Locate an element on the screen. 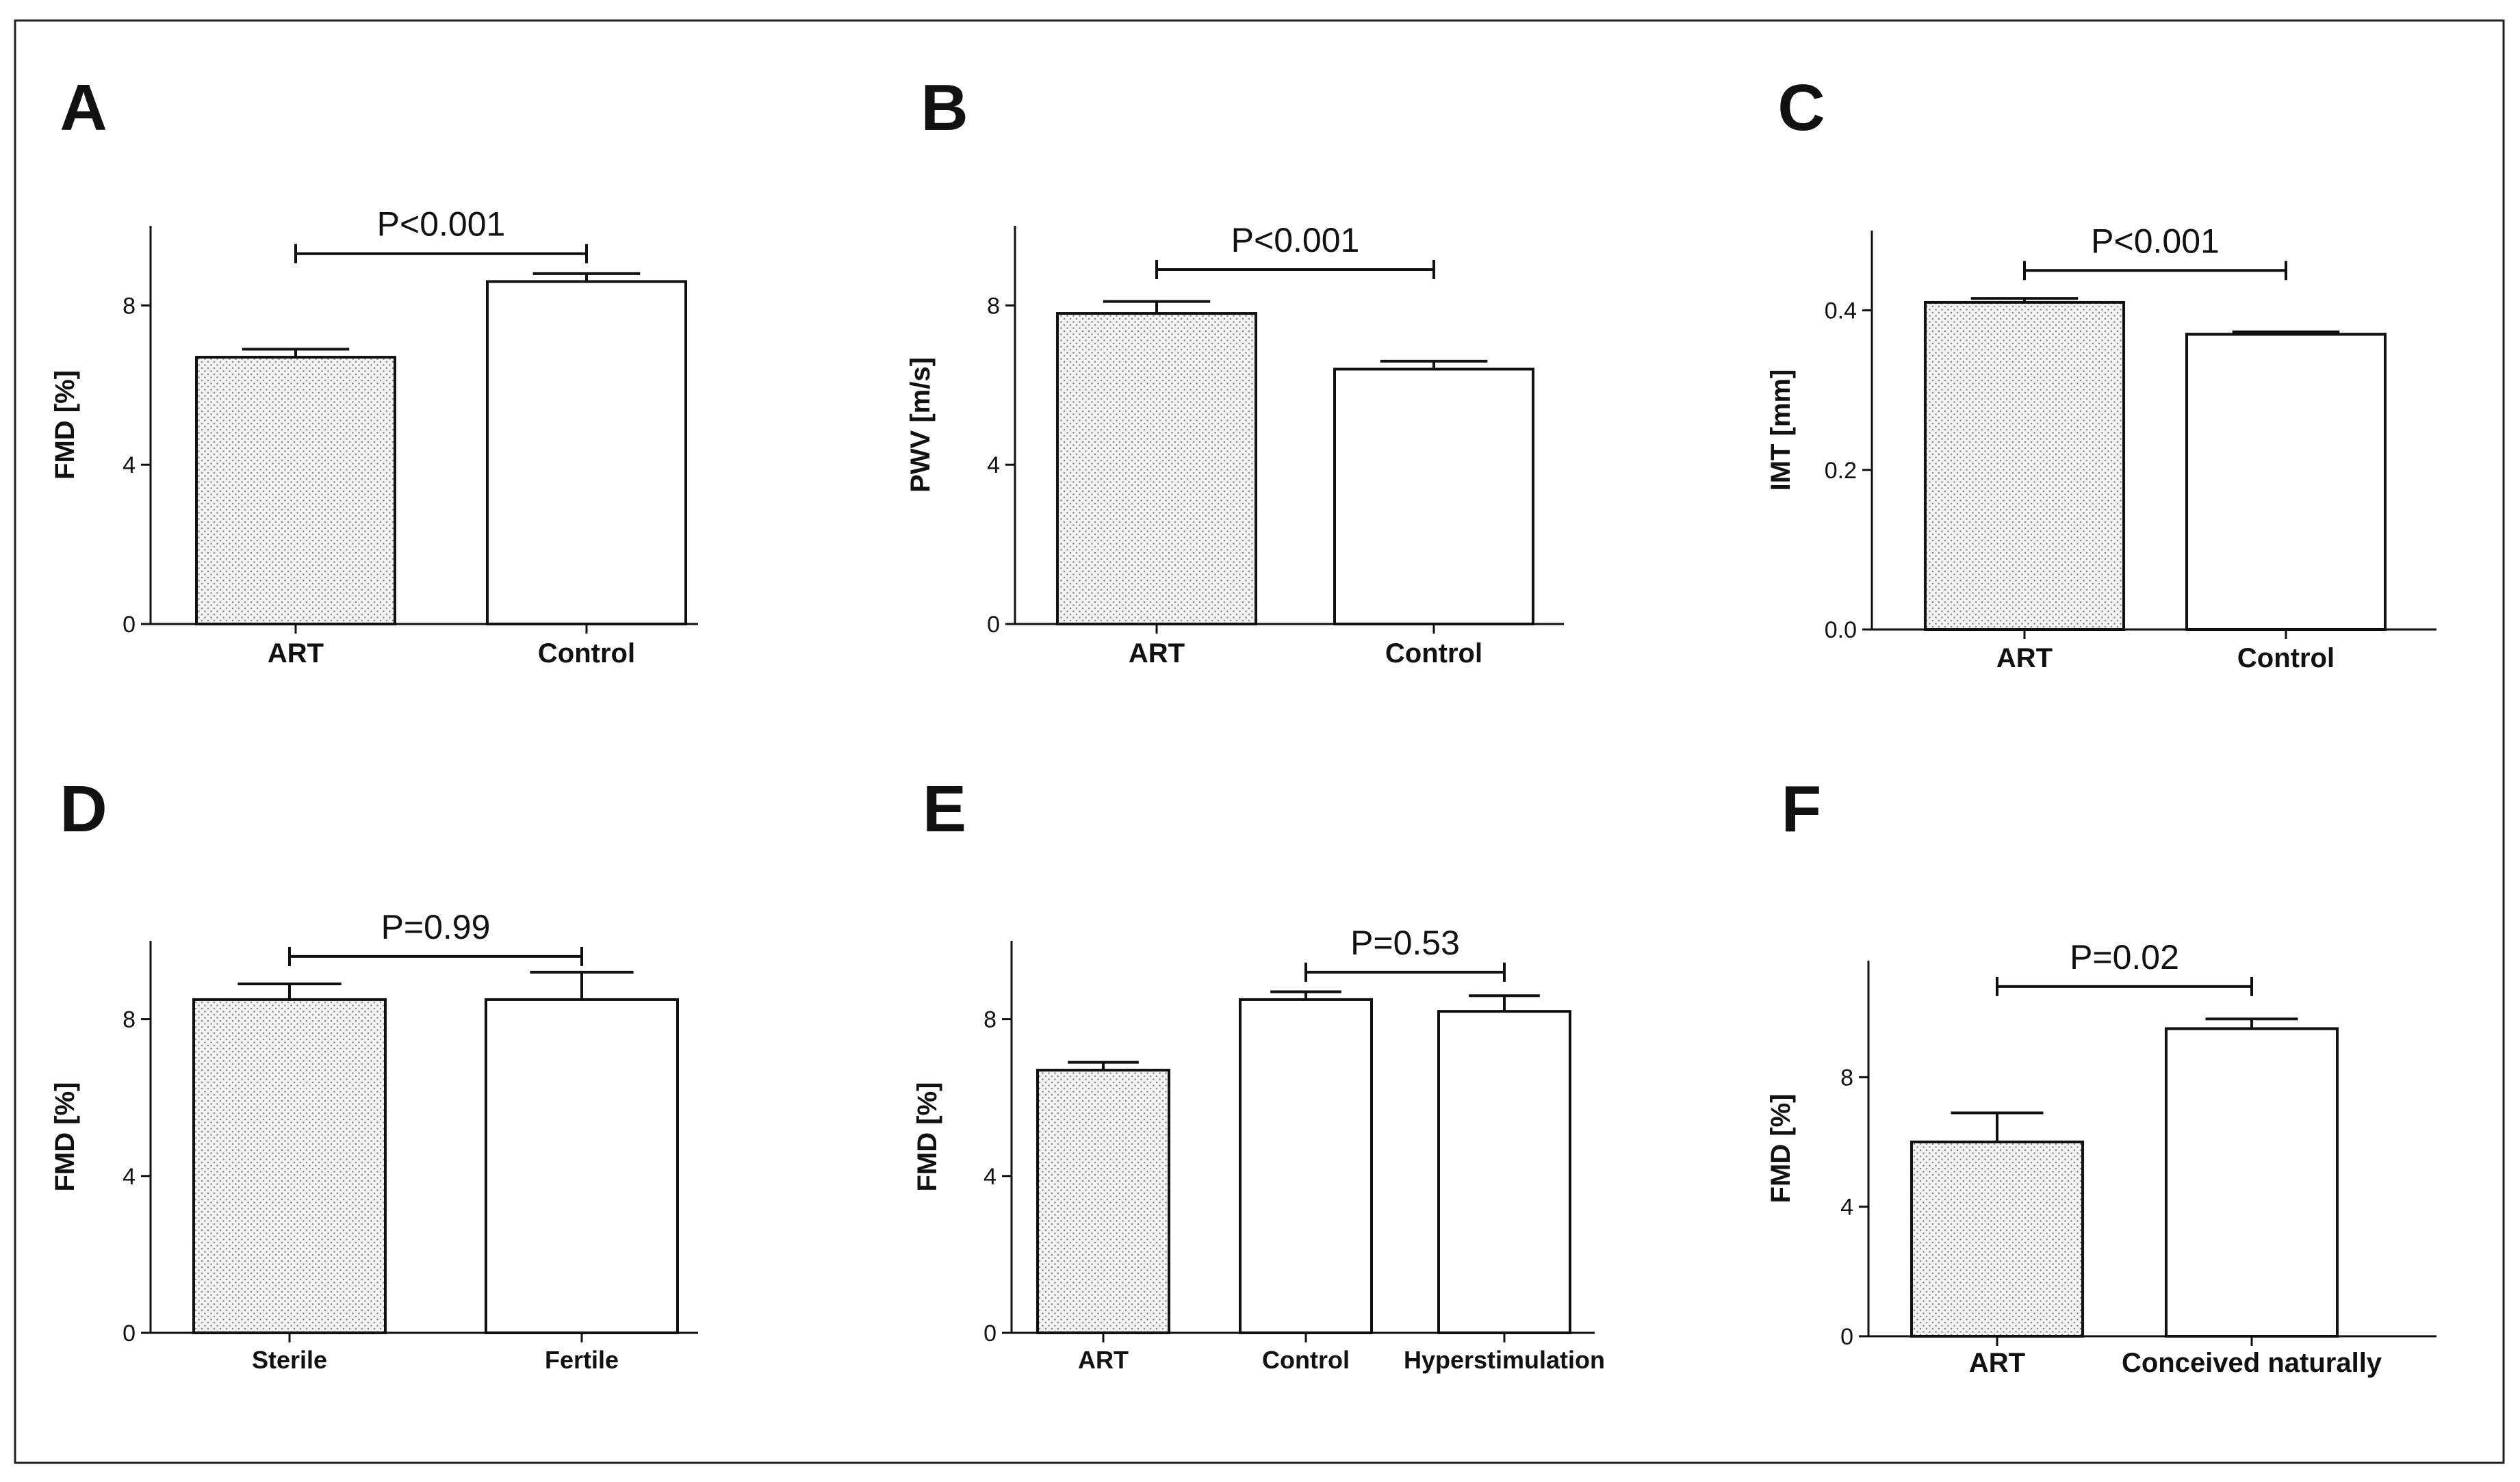 This screenshot has height=1482, width=2520. panel-f: F 0 4 8 FMD [%] ART Conceived naturally P=0.02 is located at coordinates (2101, 1075).